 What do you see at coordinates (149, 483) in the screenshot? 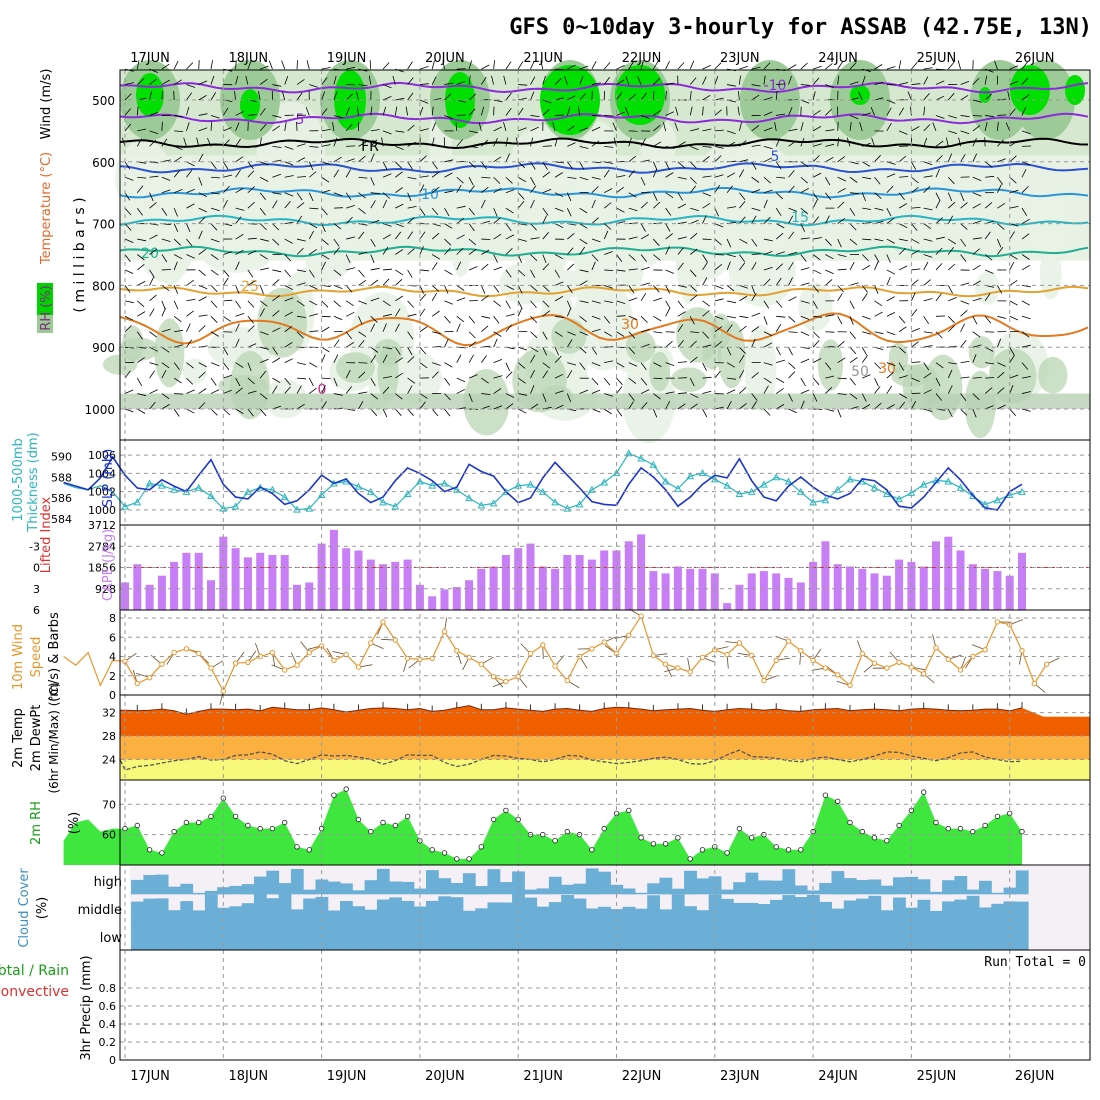
I see `thickness-marker` at bounding box center [149, 483].